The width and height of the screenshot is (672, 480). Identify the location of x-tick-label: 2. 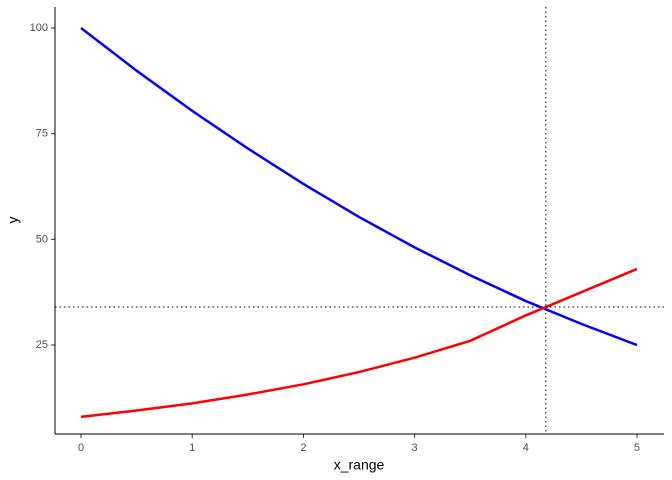
(303, 448).